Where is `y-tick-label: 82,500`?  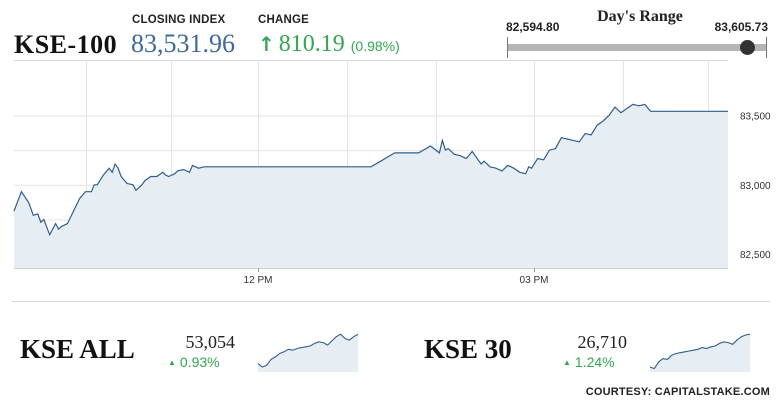 y-tick-label: 82,500 is located at coordinates (755, 255).